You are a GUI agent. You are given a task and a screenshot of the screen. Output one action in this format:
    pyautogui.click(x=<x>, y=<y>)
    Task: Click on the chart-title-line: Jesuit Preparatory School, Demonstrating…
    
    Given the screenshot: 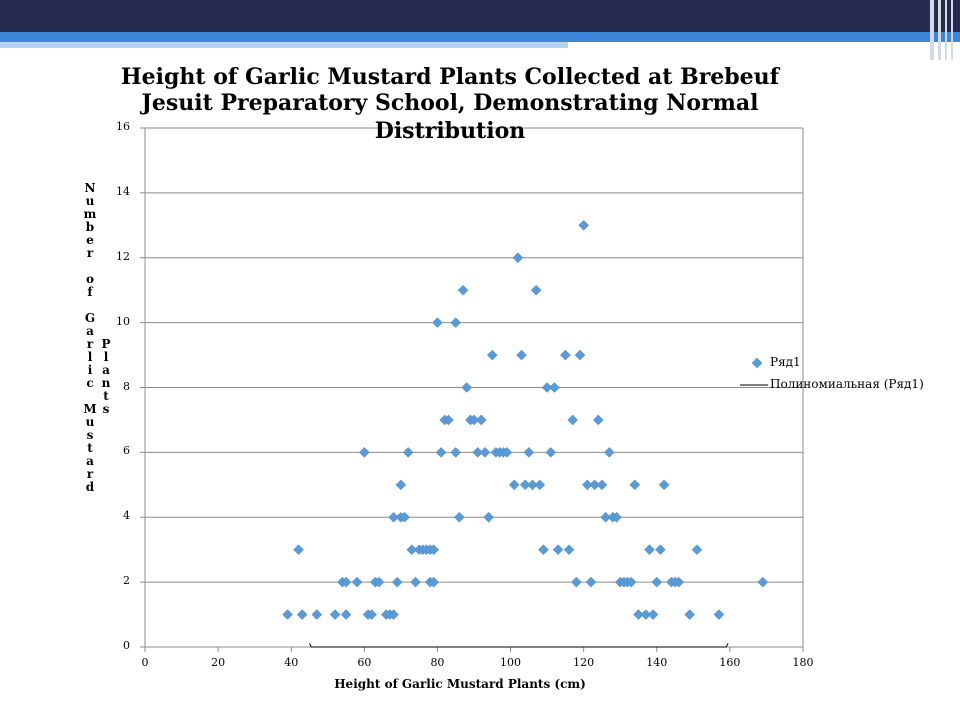 What is the action you would take?
    pyautogui.click(x=450, y=103)
    